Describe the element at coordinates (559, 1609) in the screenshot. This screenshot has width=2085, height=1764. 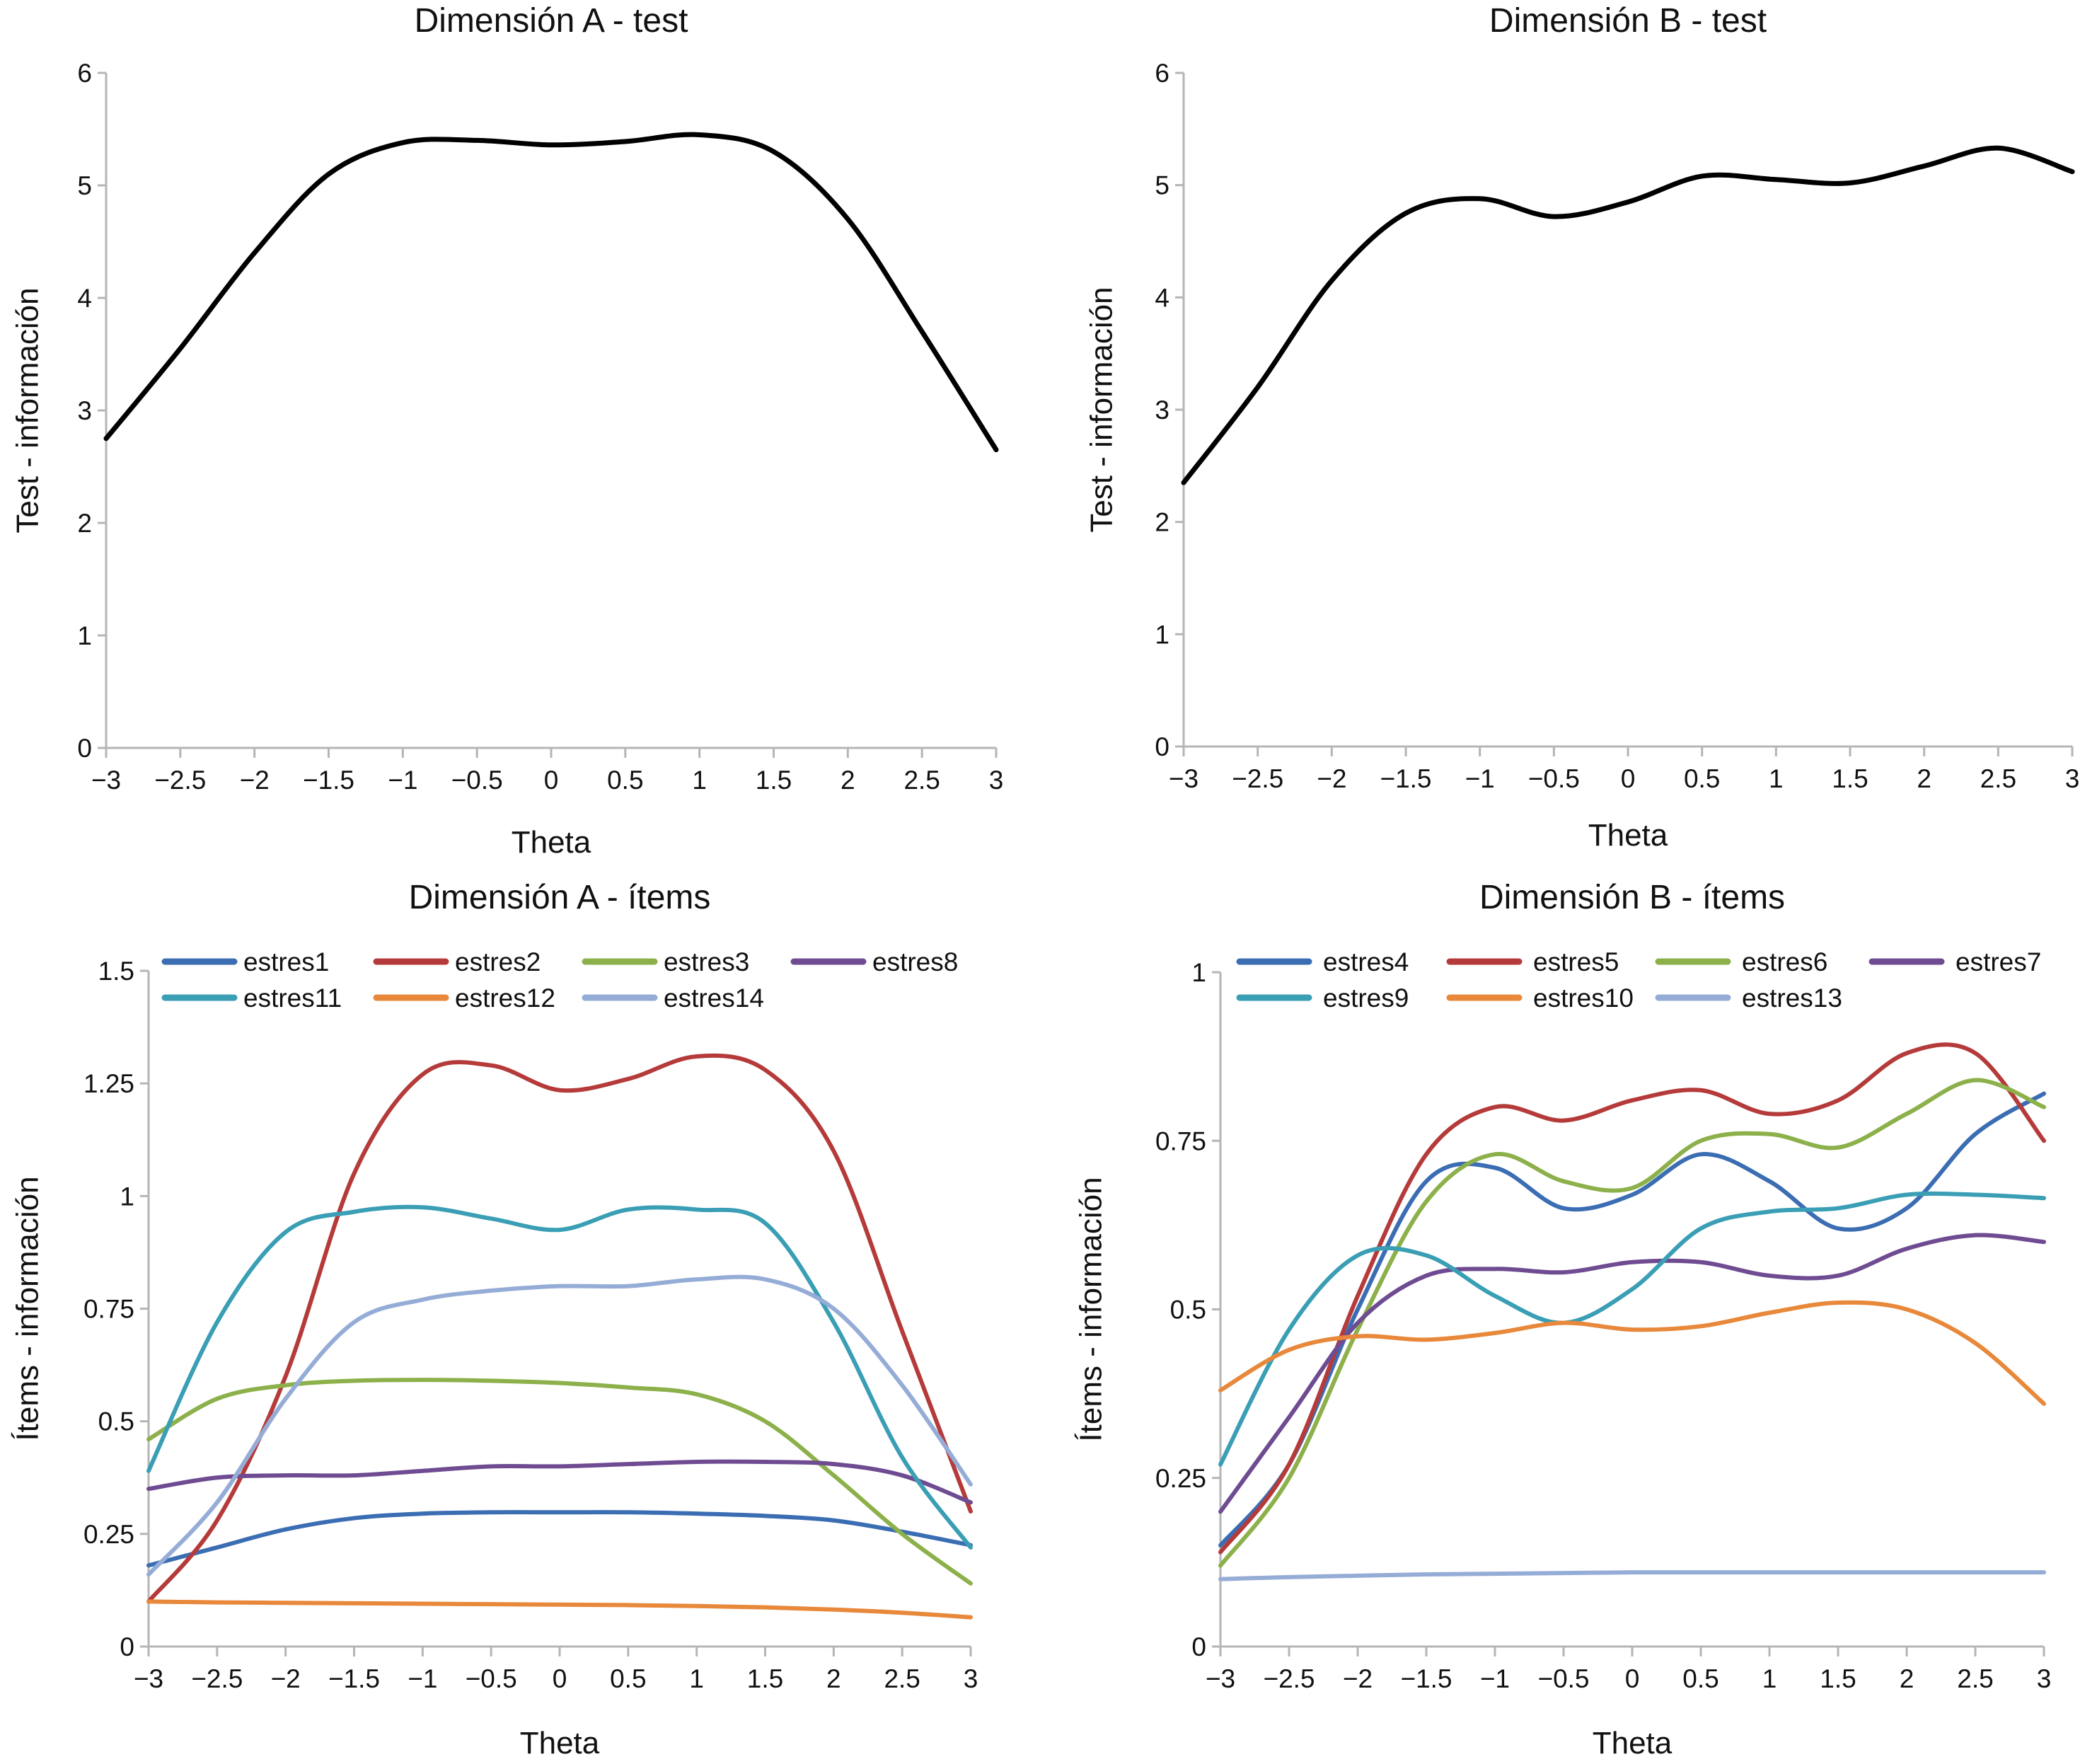
I see `series-line-estres12` at that location.